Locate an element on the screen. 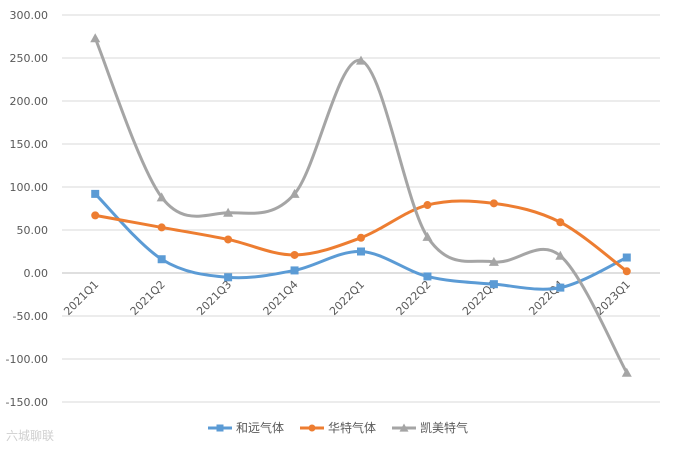 This screenshot has width=677, height=450. x-tick-label: 2021Q2 is located at coordinates (148, 298).